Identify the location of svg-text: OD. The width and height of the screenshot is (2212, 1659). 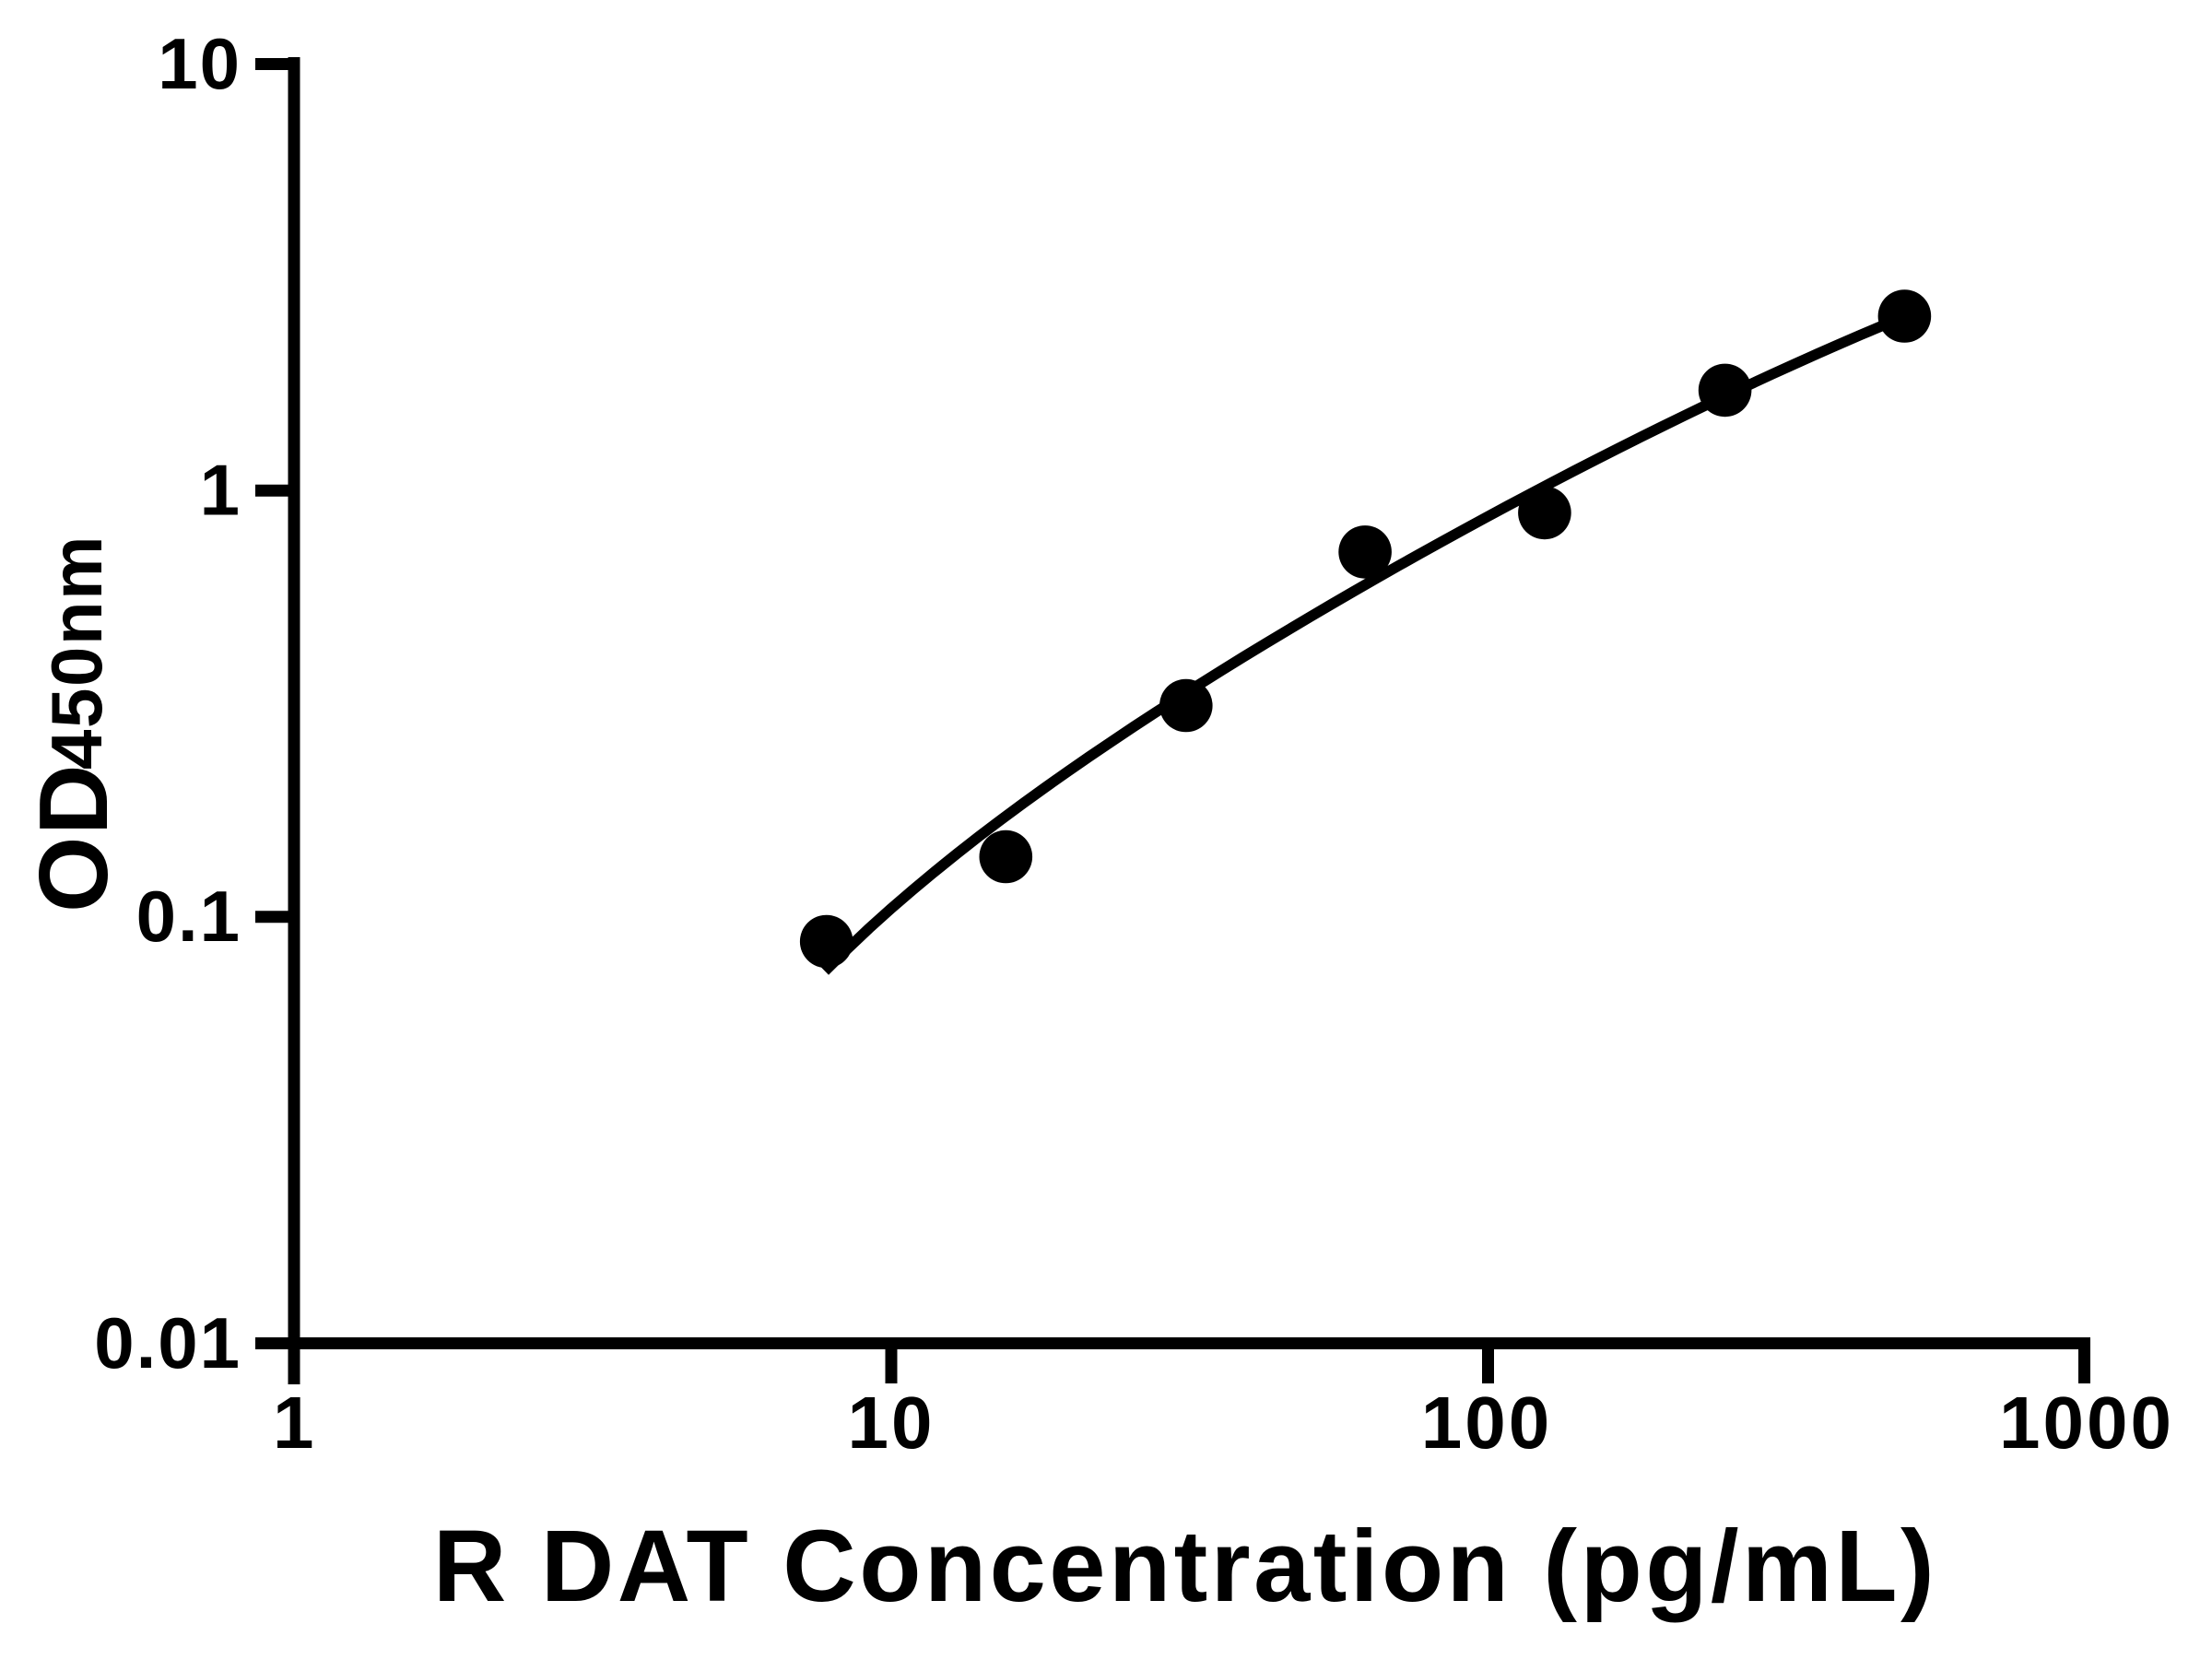
(73, 837).